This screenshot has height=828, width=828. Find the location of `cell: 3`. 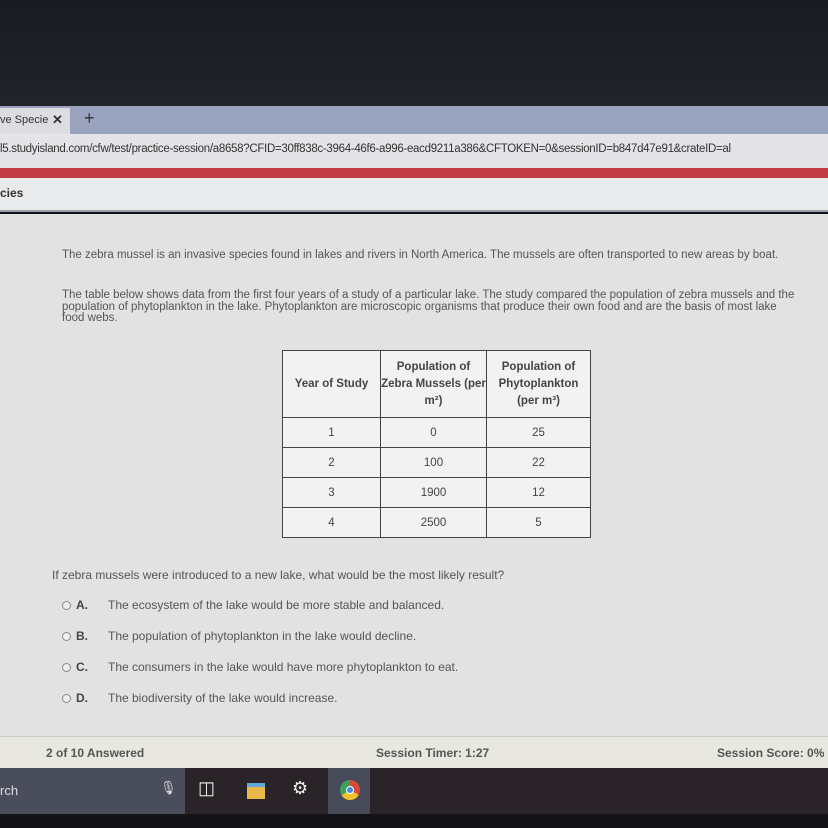

cell: 3 is located at coordinates (331, 492).